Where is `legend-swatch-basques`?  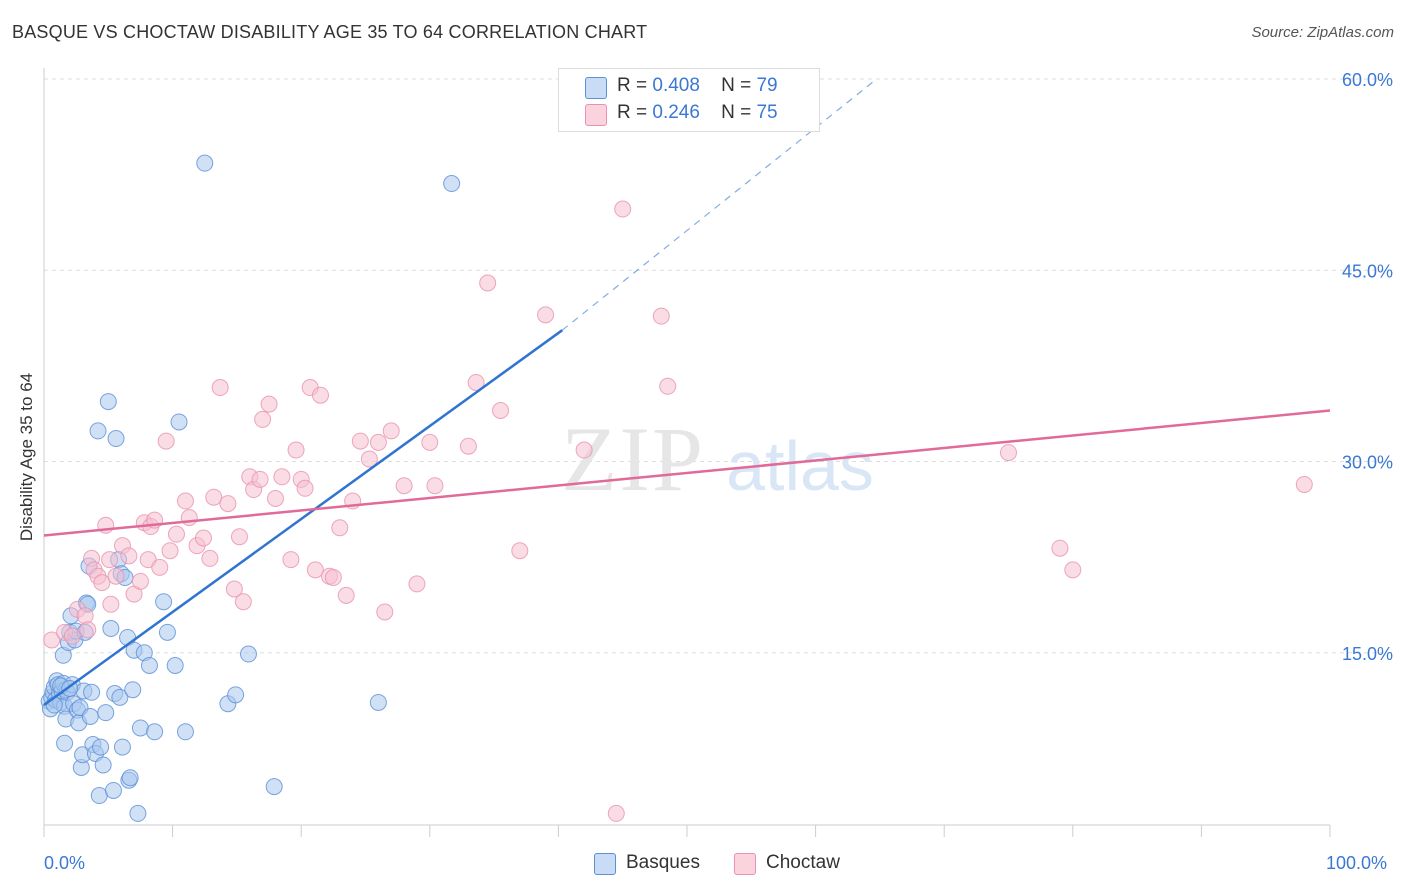 legend-swatch-basques is located at coordinates (596, 88).